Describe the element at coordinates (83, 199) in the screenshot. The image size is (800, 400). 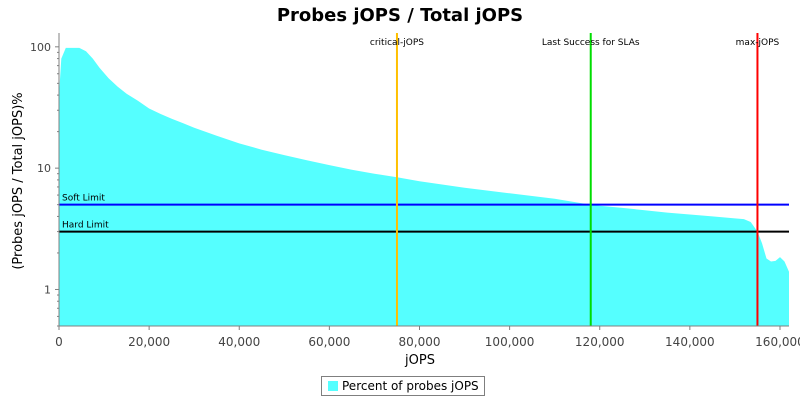
I see `hline-label-0: Soft Limit` at that location.